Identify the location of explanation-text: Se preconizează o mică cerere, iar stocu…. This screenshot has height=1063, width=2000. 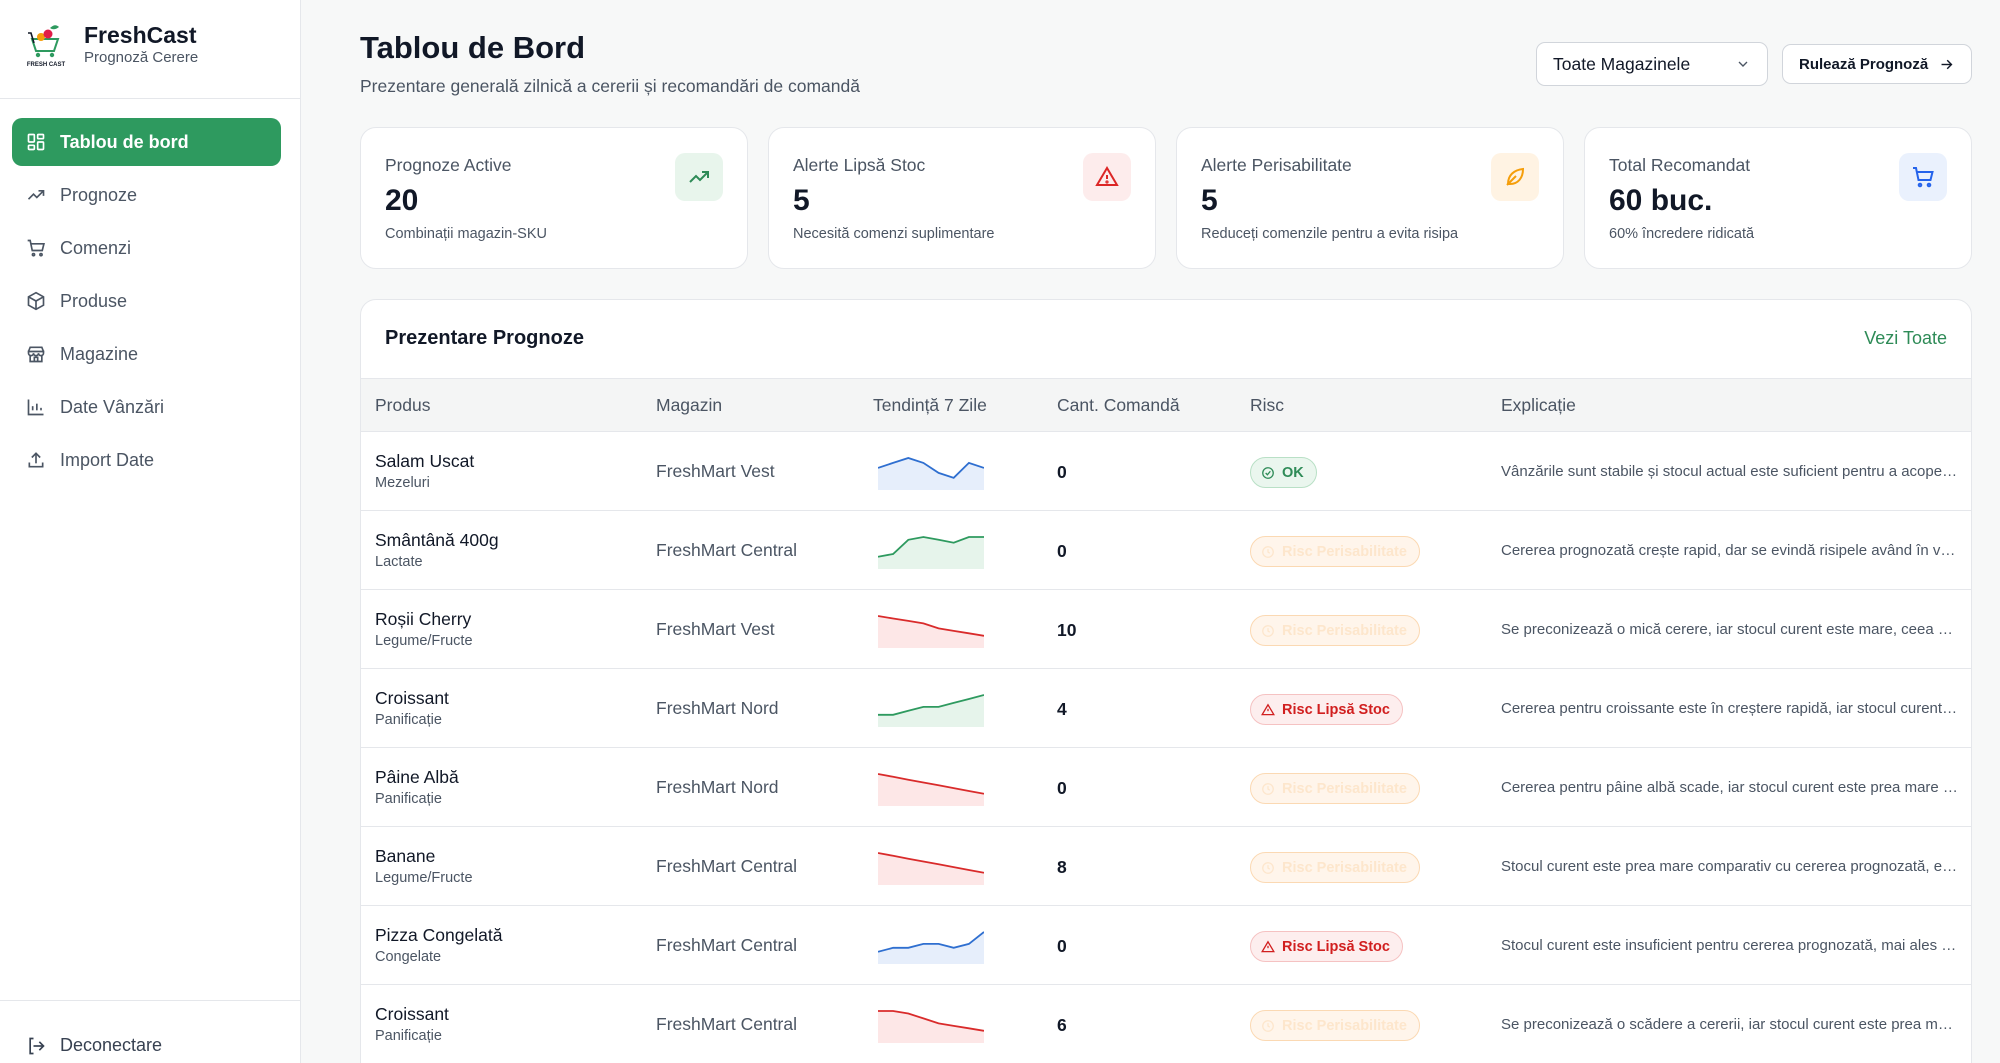
(1730, 629).